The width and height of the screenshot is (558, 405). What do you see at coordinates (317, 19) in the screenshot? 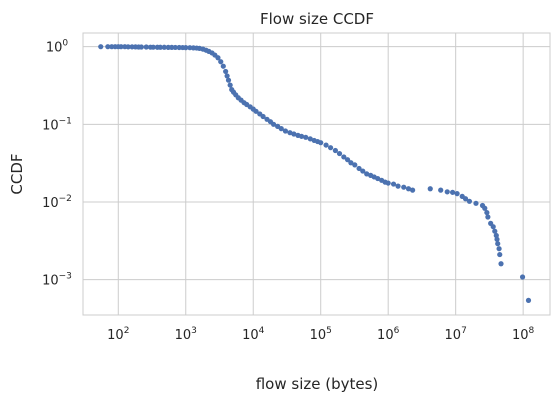
I see `chart-title: Flow size CCDF` at bounding box center [317, 19].